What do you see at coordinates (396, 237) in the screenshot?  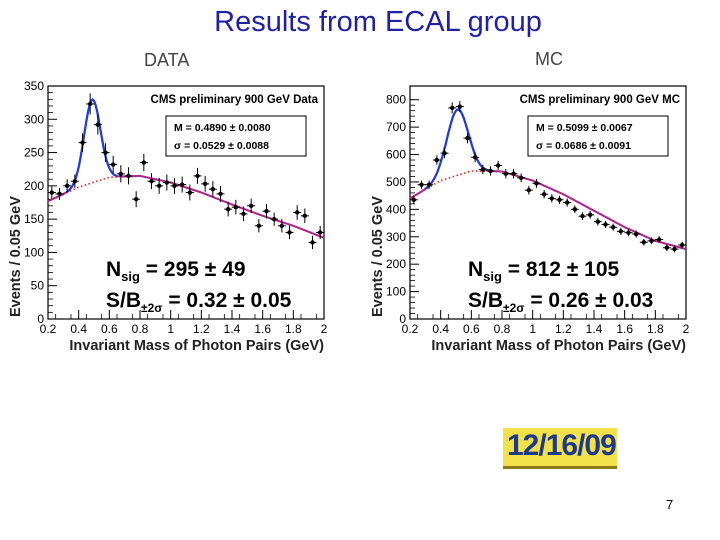 I see `y-tick-label: 300` at bounding box center [396, 237].